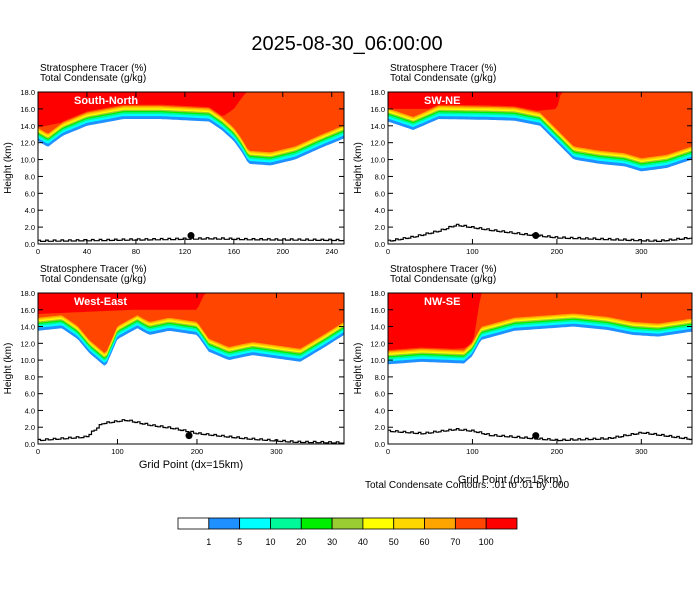 This screenshot has width=695, height=612. Describe the element at coordinates (455, 542) in the screenshot. I see `colorbar-label: 70` at that location.